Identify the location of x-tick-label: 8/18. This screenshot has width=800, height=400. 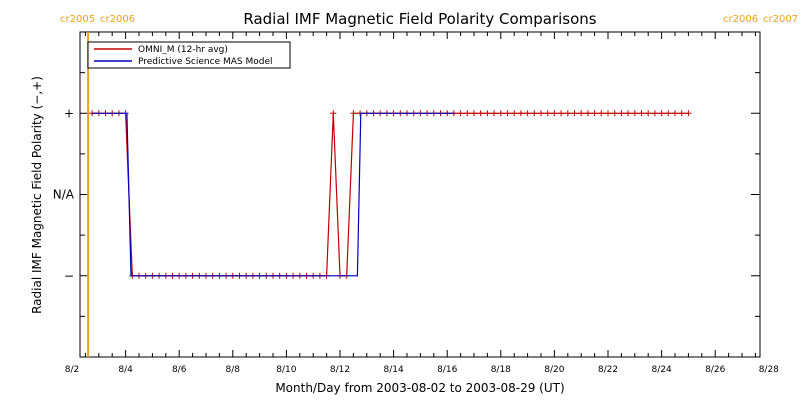
(501, 370).